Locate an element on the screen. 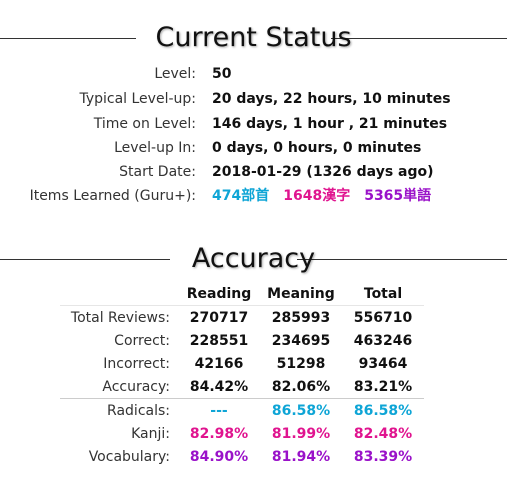  table-row: Correct: 228551 234695 463246 is located at coordinates (242, 340).